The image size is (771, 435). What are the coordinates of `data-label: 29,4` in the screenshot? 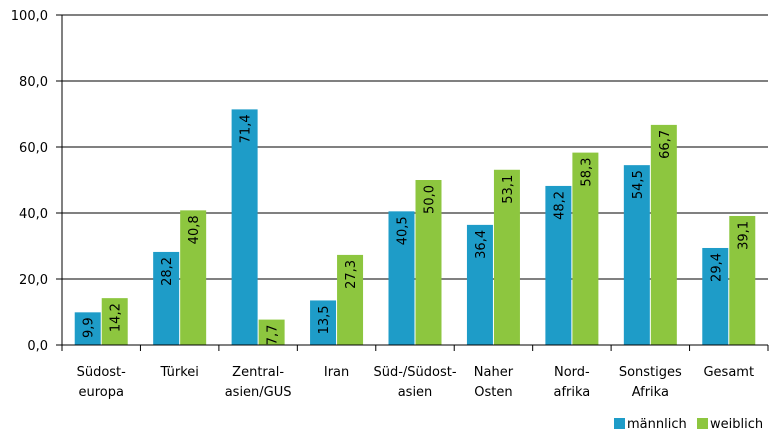 It's located at (716, 267).